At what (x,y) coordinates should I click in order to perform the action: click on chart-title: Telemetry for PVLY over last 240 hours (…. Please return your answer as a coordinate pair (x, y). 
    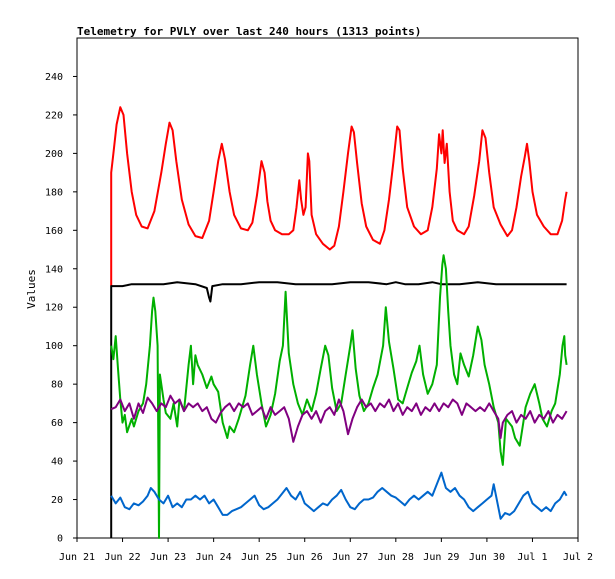
    Looking at the image, I should click on (249, 31).